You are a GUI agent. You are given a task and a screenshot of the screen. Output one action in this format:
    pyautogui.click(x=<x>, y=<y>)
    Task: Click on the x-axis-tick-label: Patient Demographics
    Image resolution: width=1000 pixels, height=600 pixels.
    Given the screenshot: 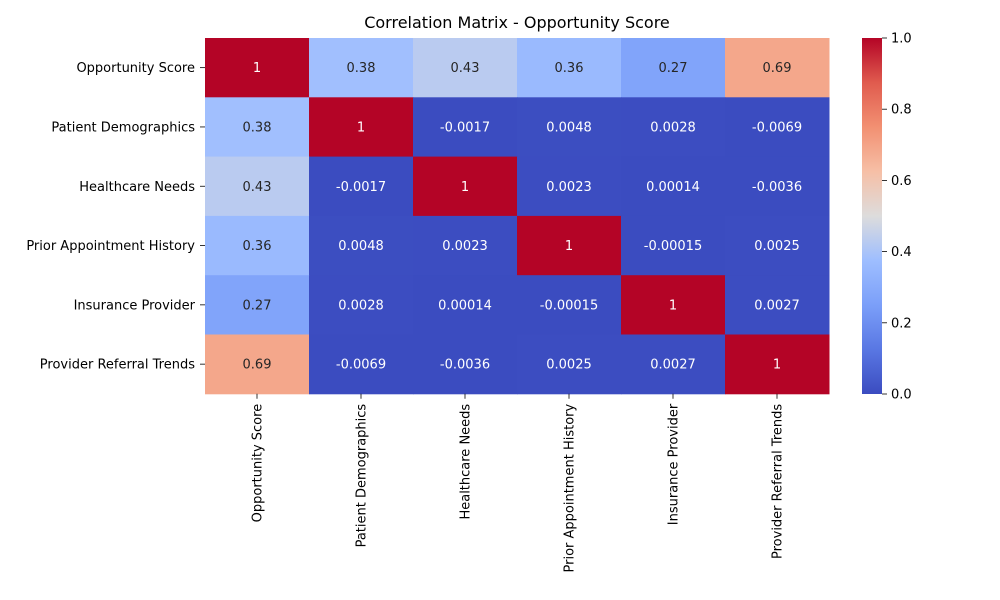 What is the action you would take?
    pyautogui.click(x=362, y=476)
    